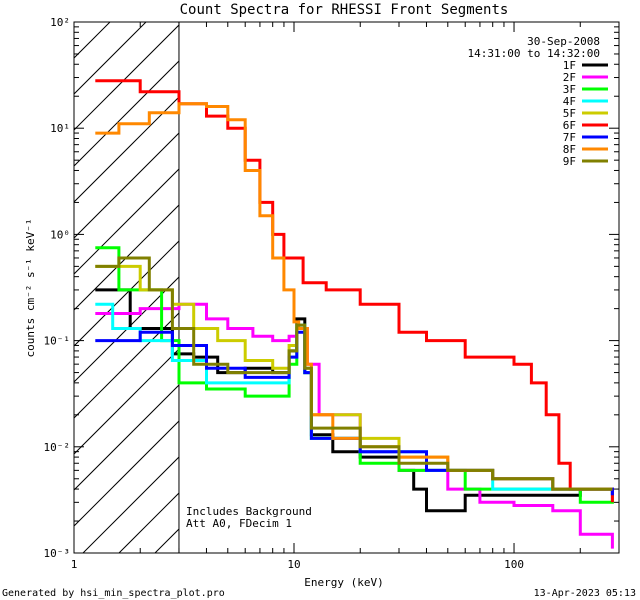 The image size is (640, 600). What do you see at coordinates (569, 125) in the screenshot?
I see `legend-label-6F: 6F` at bounding box center [569, 125].